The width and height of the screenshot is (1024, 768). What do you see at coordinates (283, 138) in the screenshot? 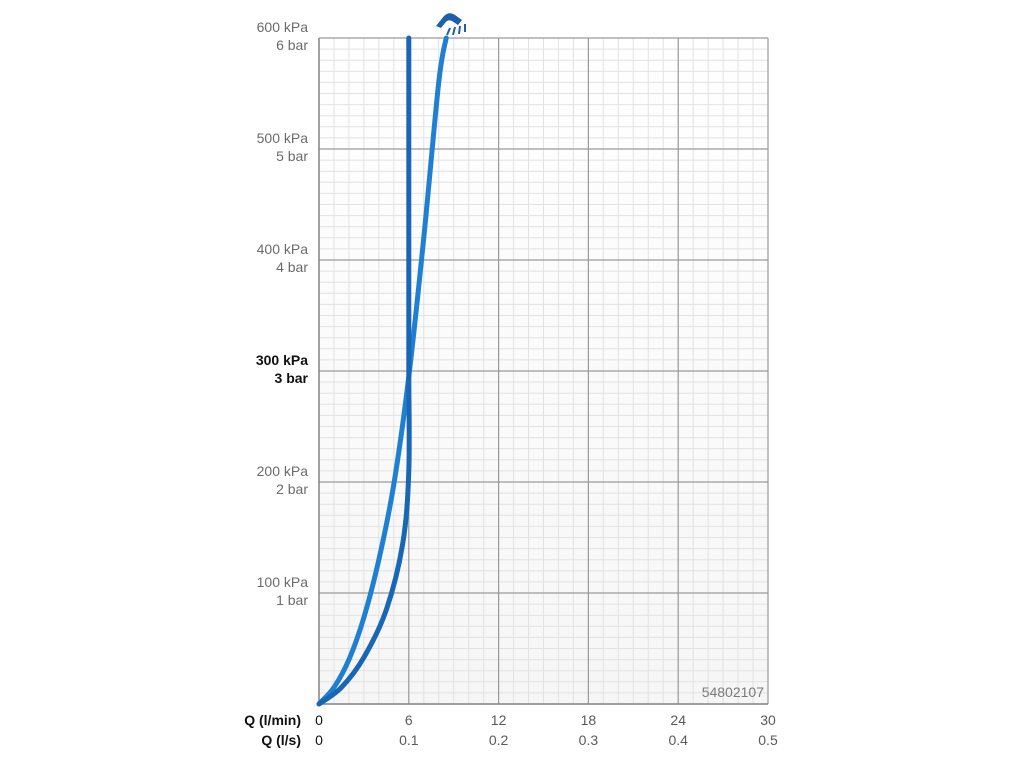
I see `y-tick-label-kpa: 500 kPa` at bounding box center [283, 138].